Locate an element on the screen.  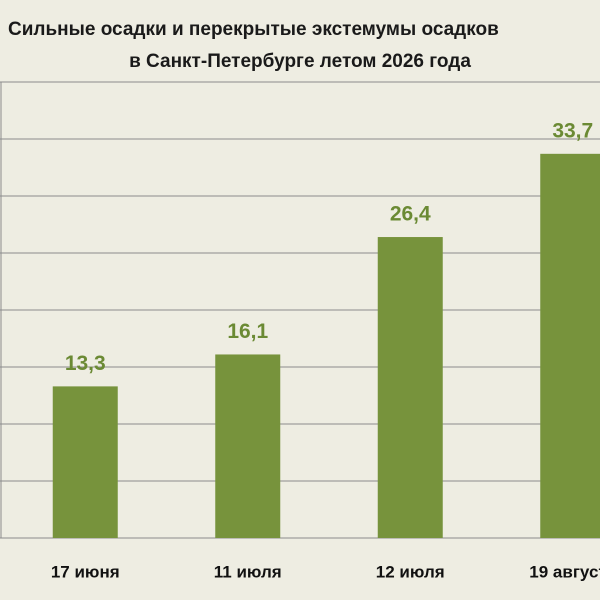
x-tick-label: 12 июля is located at coordinates (410, 571).